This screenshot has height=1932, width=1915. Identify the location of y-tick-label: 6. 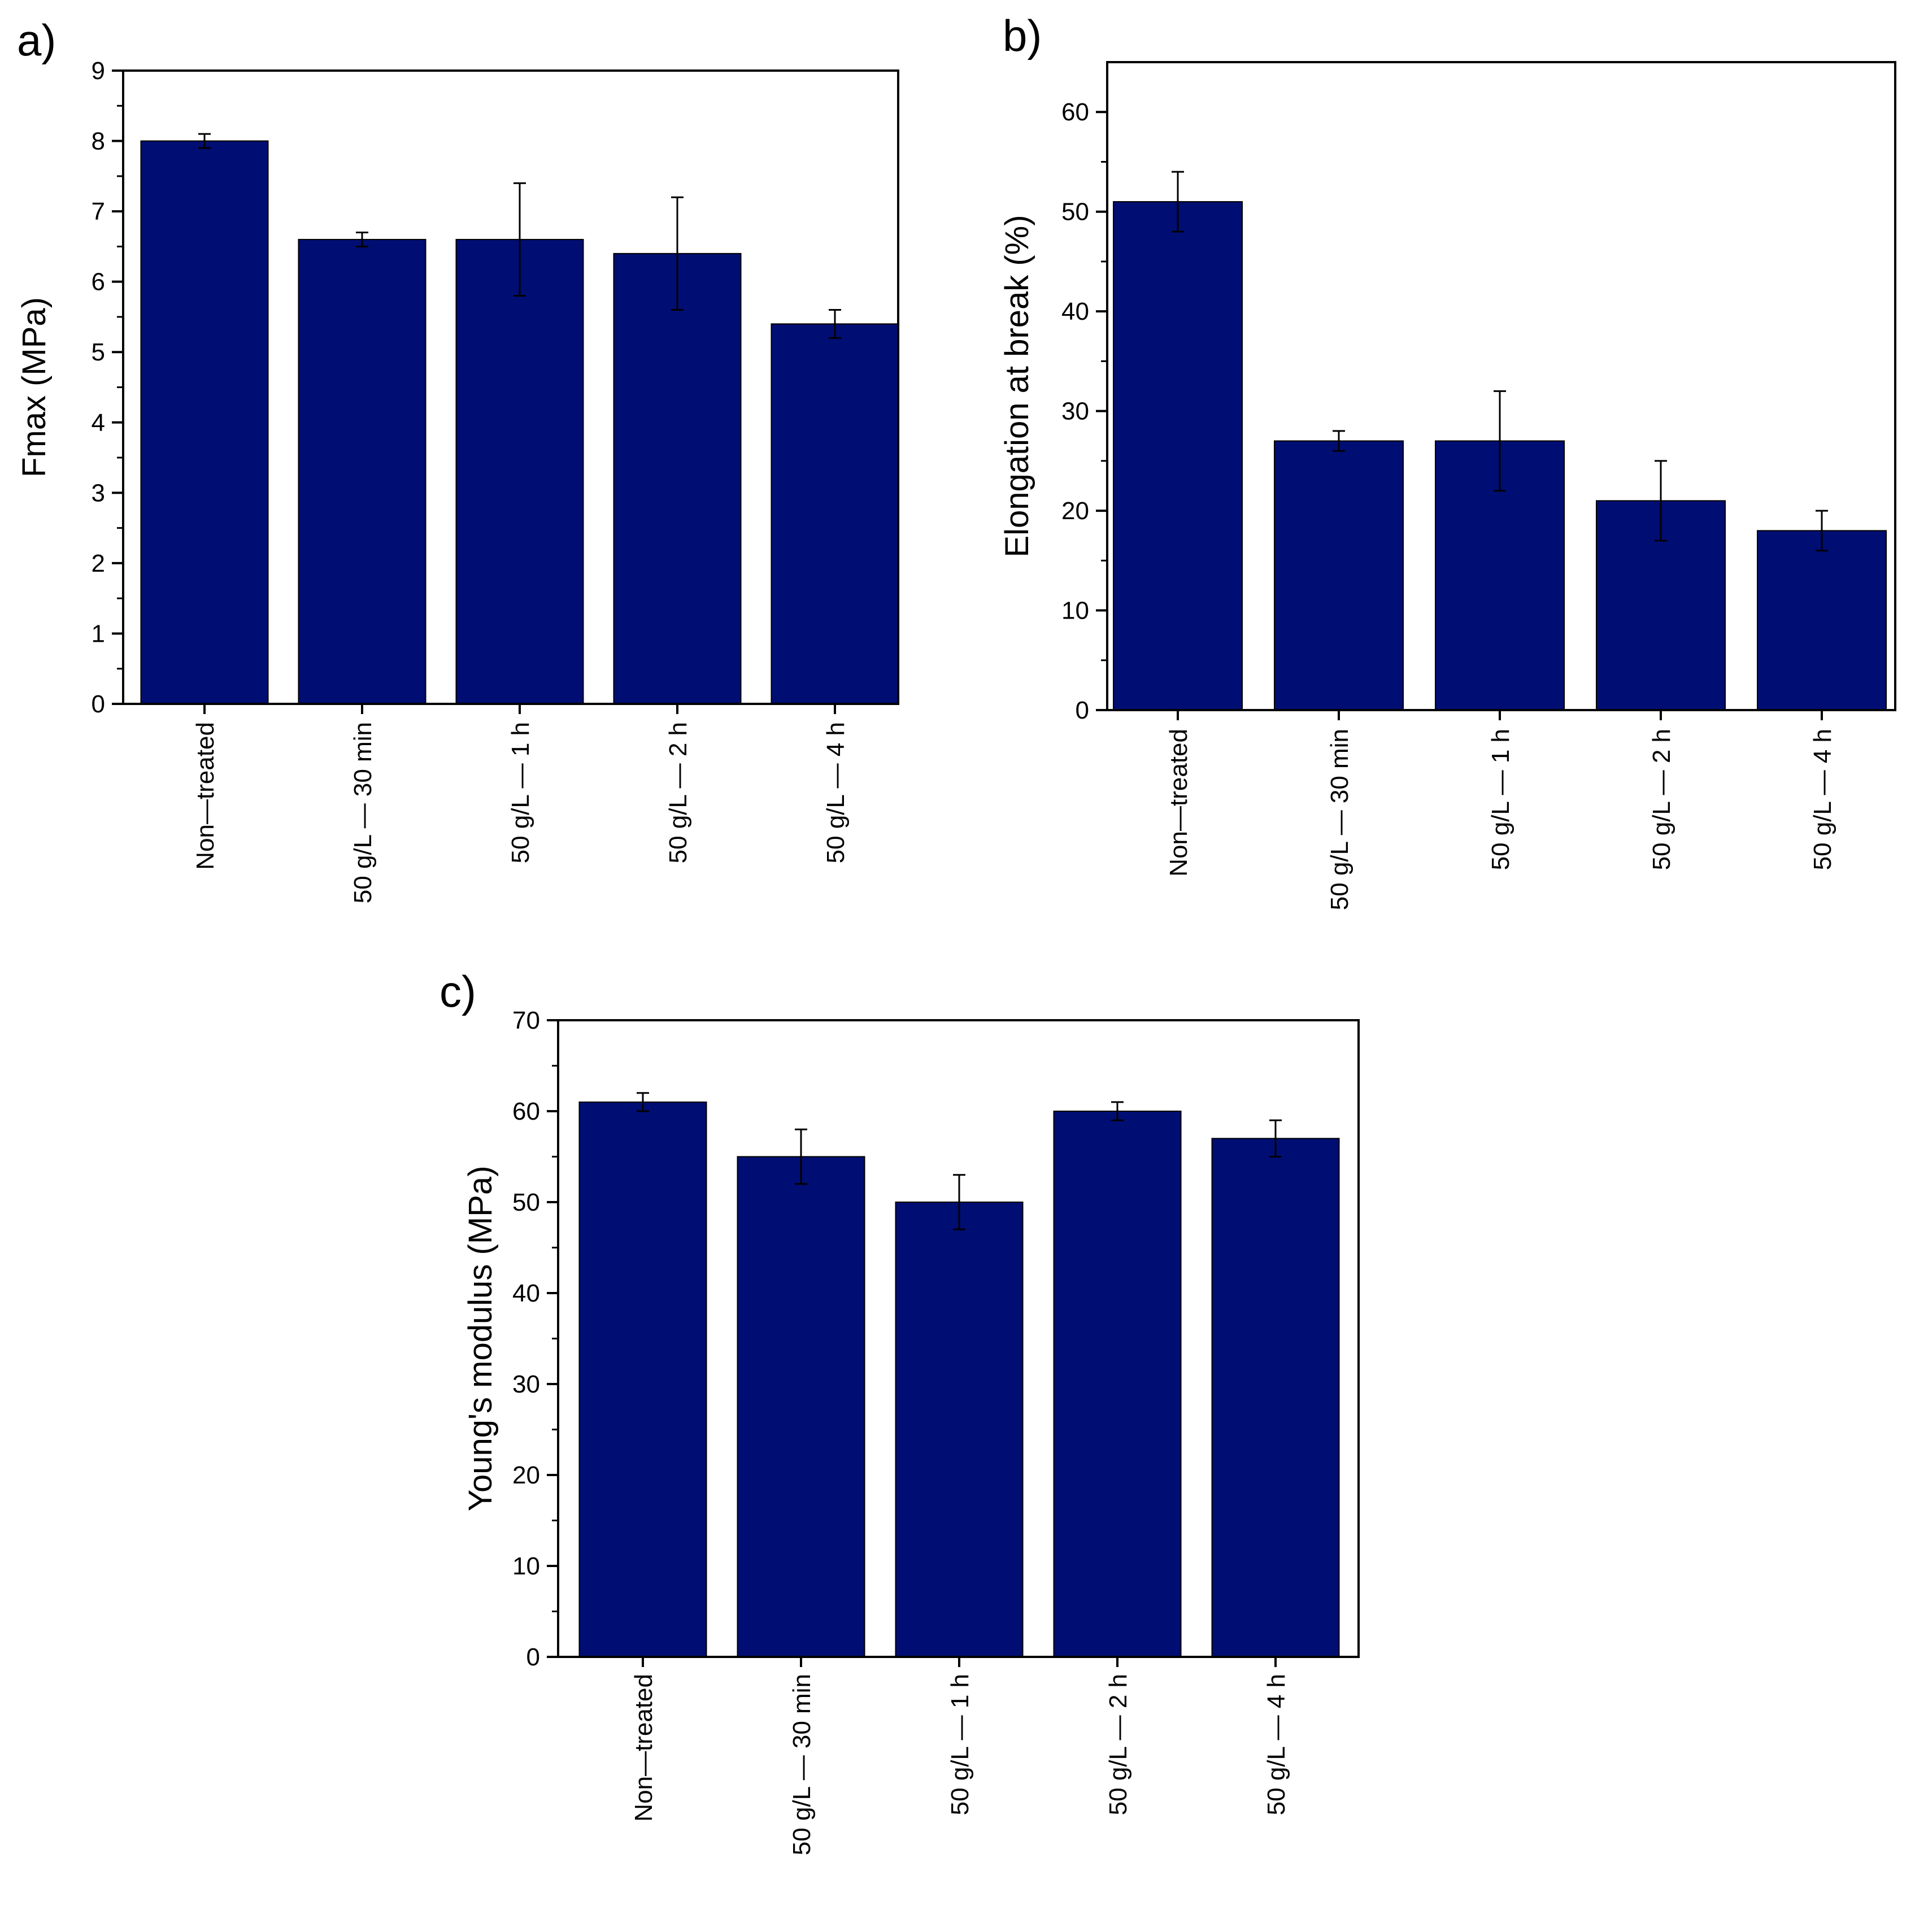
(99, 282).